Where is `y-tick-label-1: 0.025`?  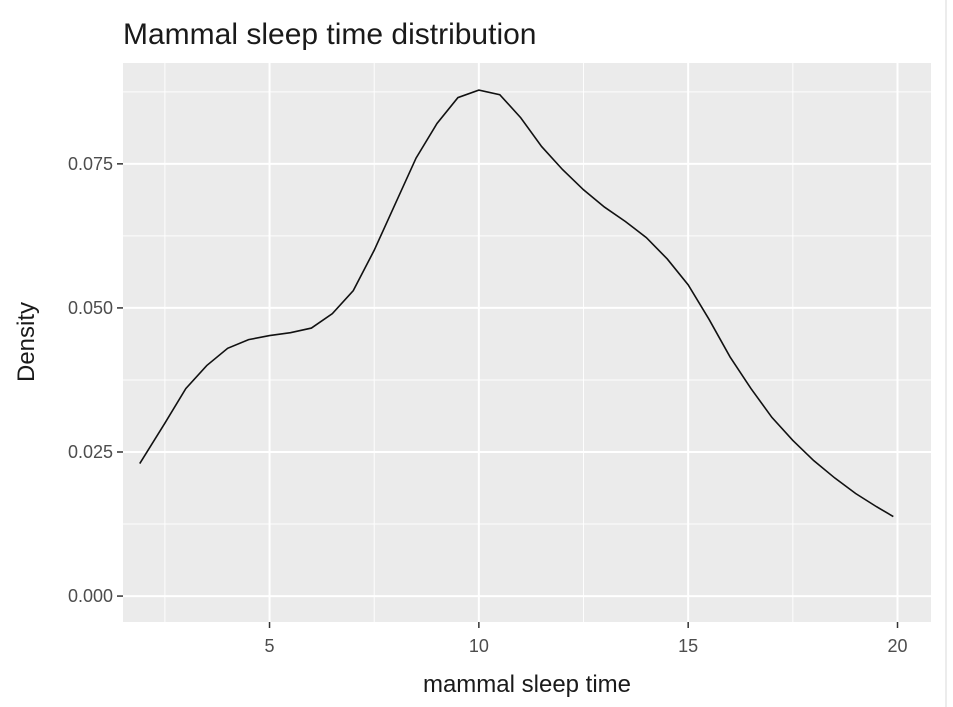
y-tick-label-1: 0.025 is located at coordinates (90, 452).